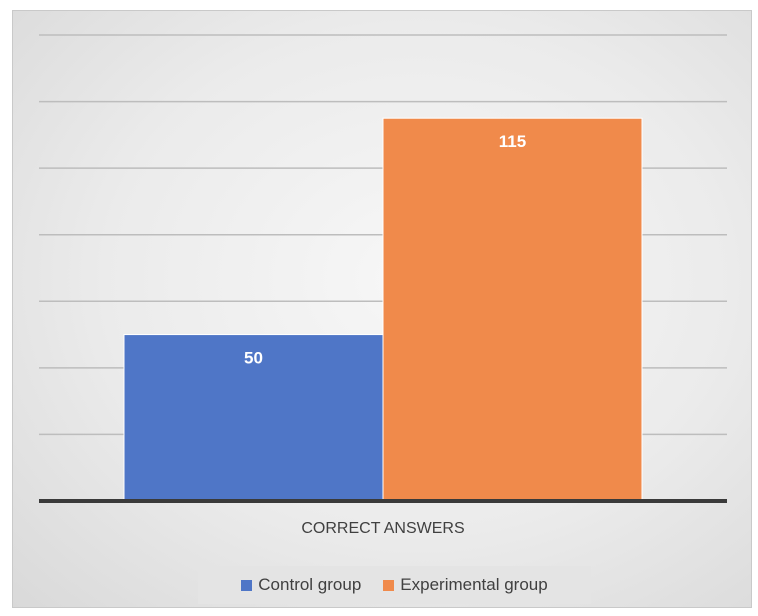  I want to click on legend-item-control-group: Control group, so click(301, 585).